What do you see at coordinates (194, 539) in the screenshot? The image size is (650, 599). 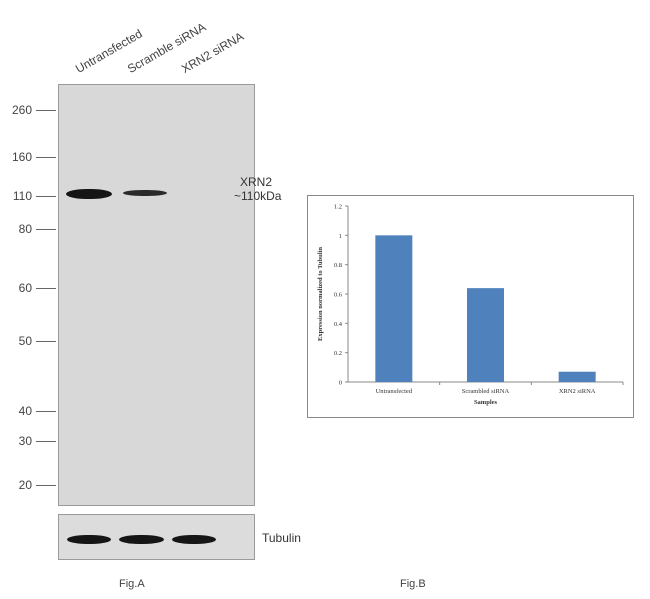 I see `tubulin-band-xrn2` at bounding box center [194, 539].